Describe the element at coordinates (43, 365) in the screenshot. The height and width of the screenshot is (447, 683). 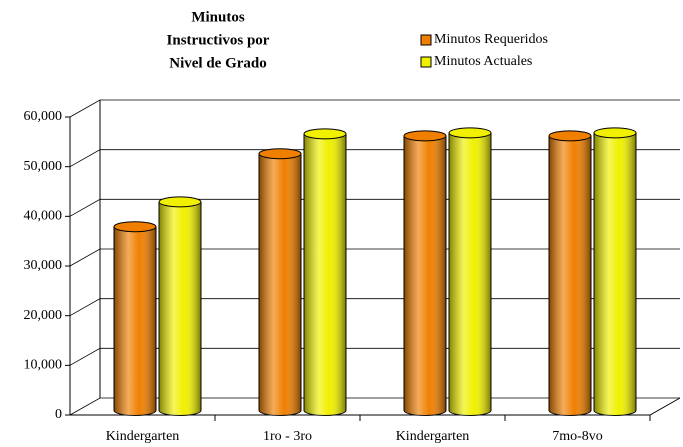
I see `y-tick-label: 10,000` at that location.